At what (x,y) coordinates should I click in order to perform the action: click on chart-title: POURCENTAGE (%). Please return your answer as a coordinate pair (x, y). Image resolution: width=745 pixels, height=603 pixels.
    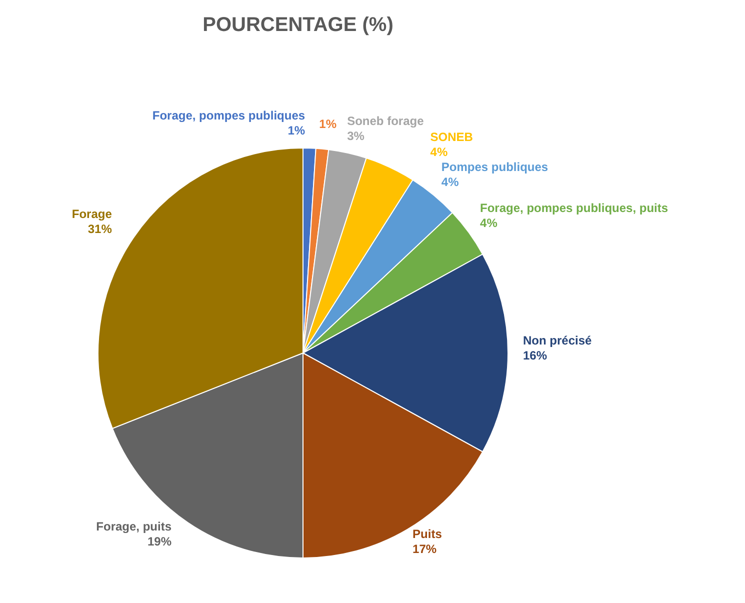
    Looking at the image, I should click on (298, 25).